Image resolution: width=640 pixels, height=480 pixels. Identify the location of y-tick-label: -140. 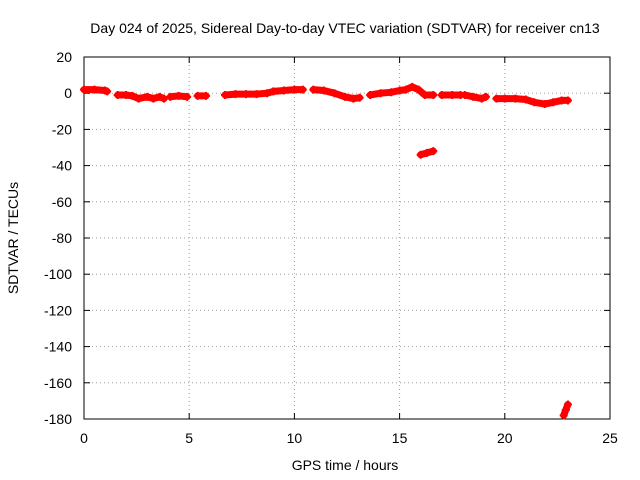
(58, 347).